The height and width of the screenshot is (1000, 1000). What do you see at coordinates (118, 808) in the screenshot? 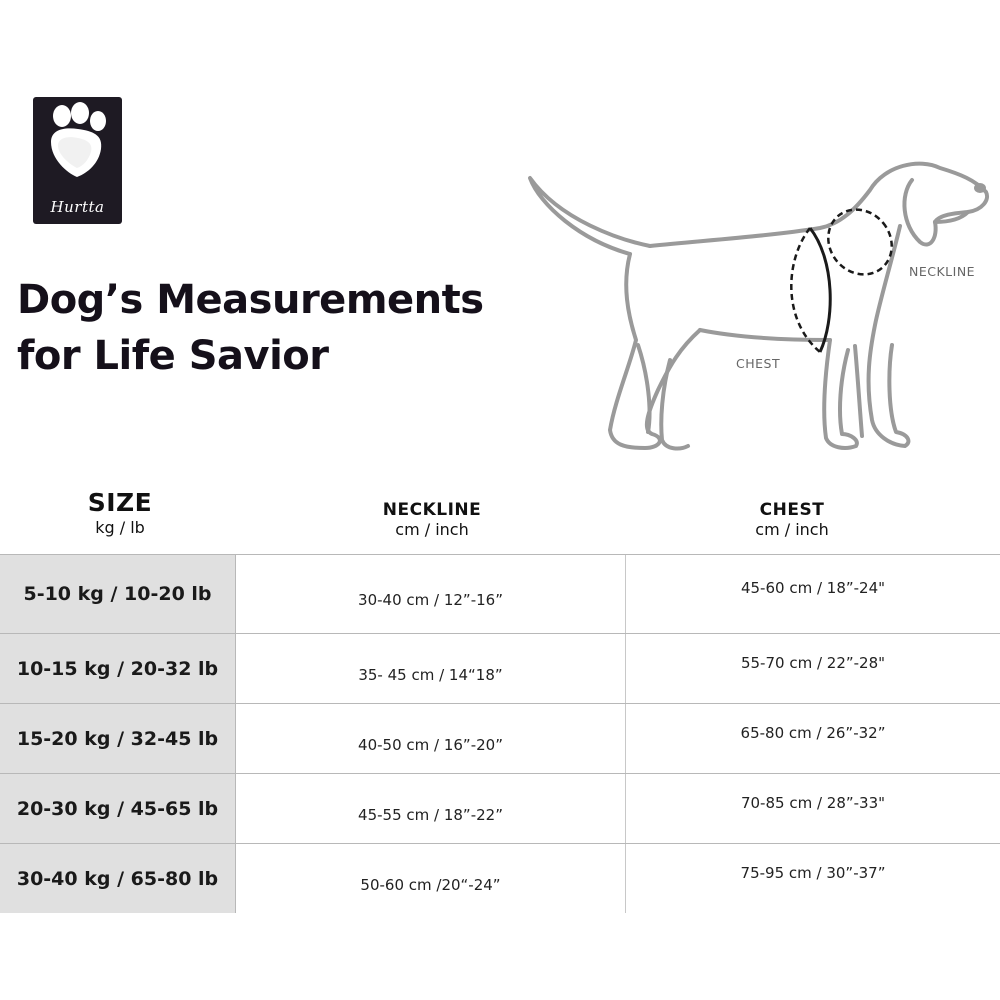
I see `size-cell: 20-30 kg / 45-65 lb` at bounding box center [118, 808].